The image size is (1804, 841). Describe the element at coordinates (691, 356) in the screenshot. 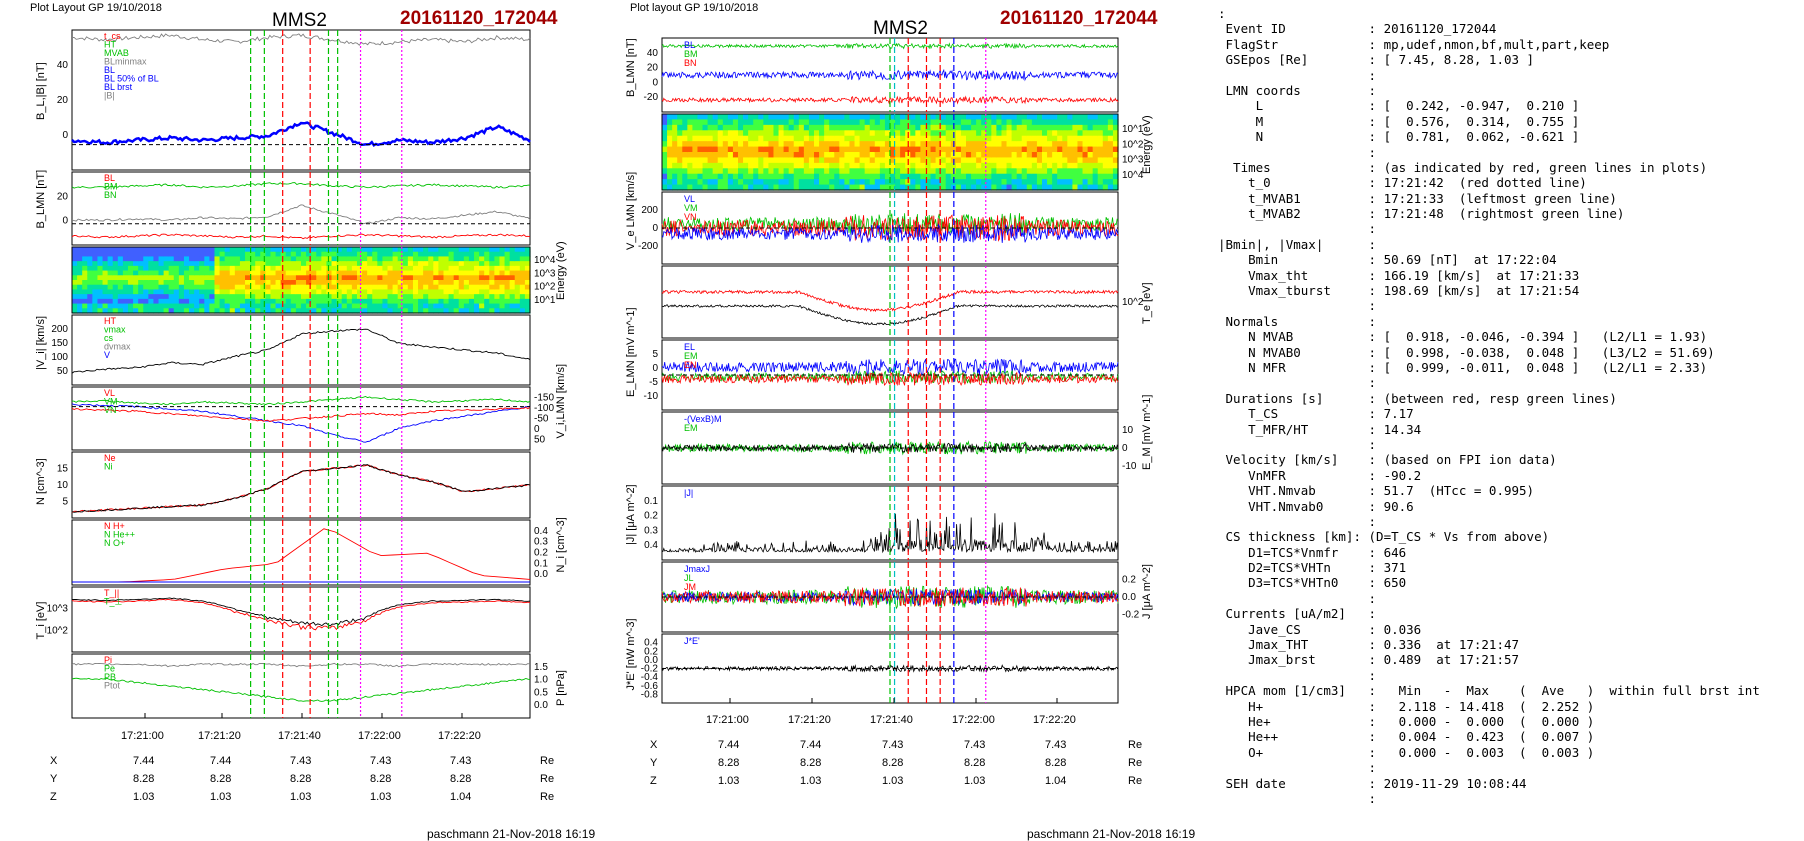

I see `mid-legend-entry: EM` at that location.